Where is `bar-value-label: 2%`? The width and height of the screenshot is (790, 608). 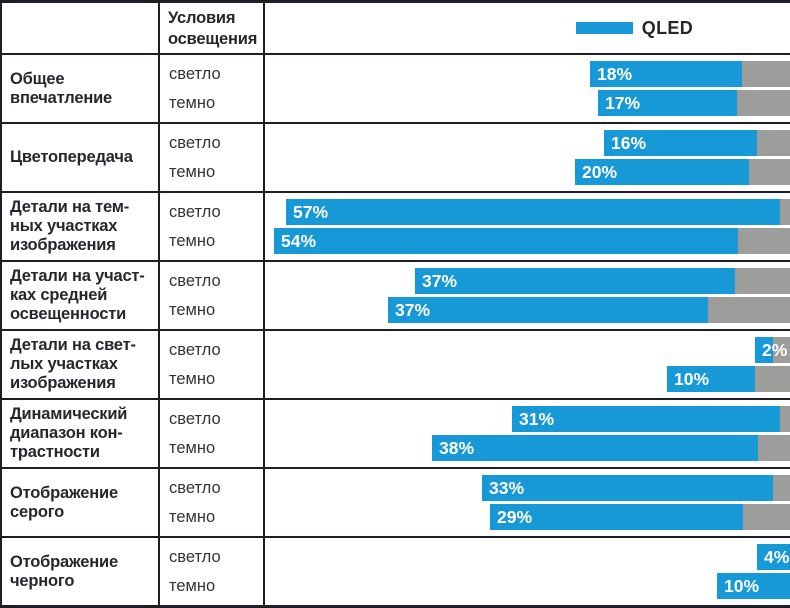 bar-value-label: 2% is located at coordinates (775, 350).